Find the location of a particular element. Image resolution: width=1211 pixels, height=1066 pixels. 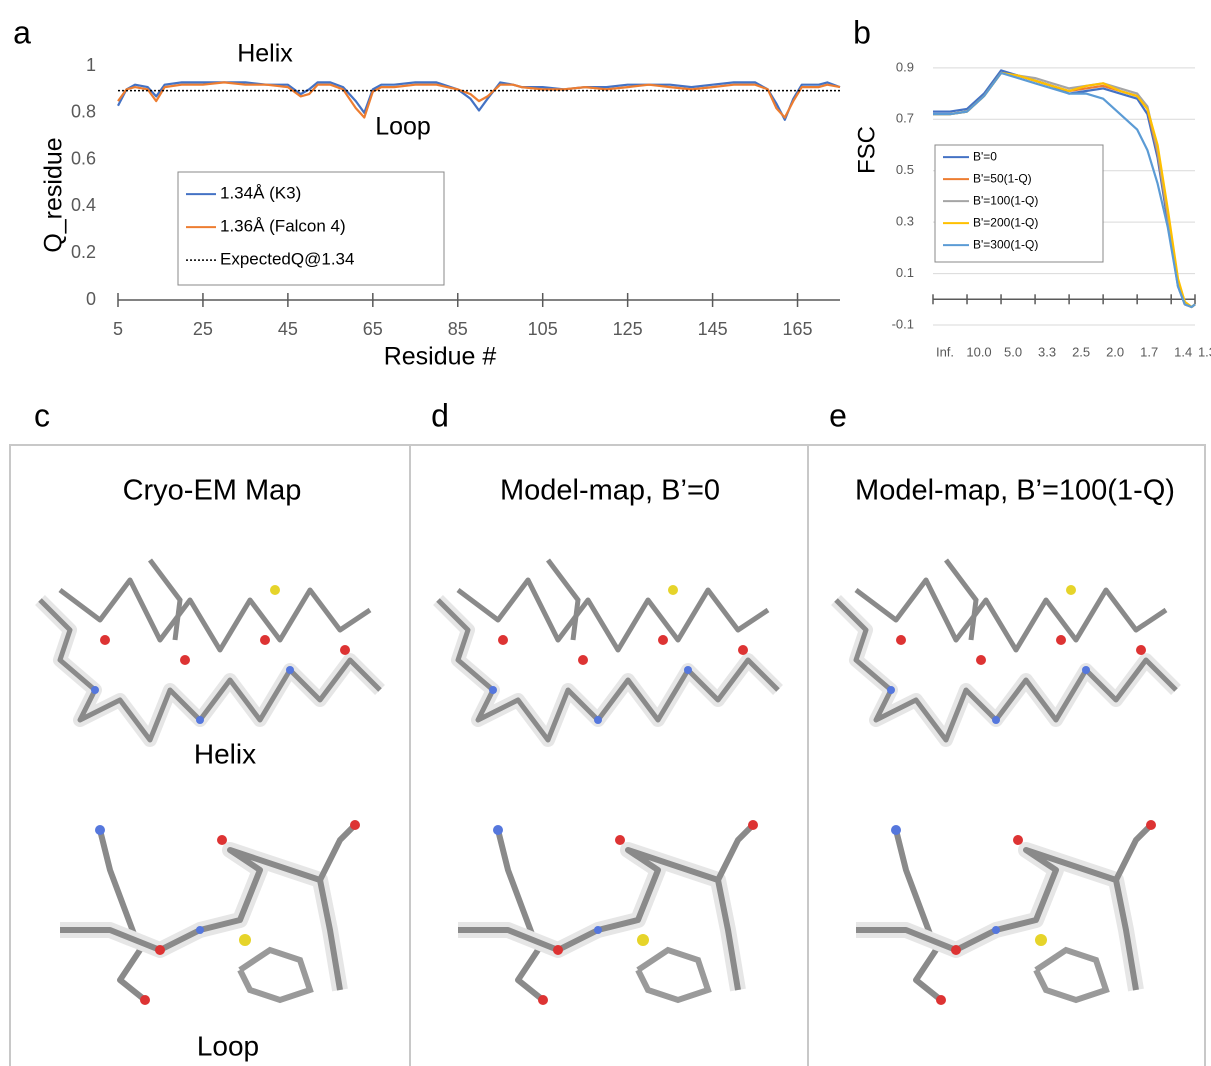

legend-label: B'=50(1-Q) is located at coordinates (1002, 178).